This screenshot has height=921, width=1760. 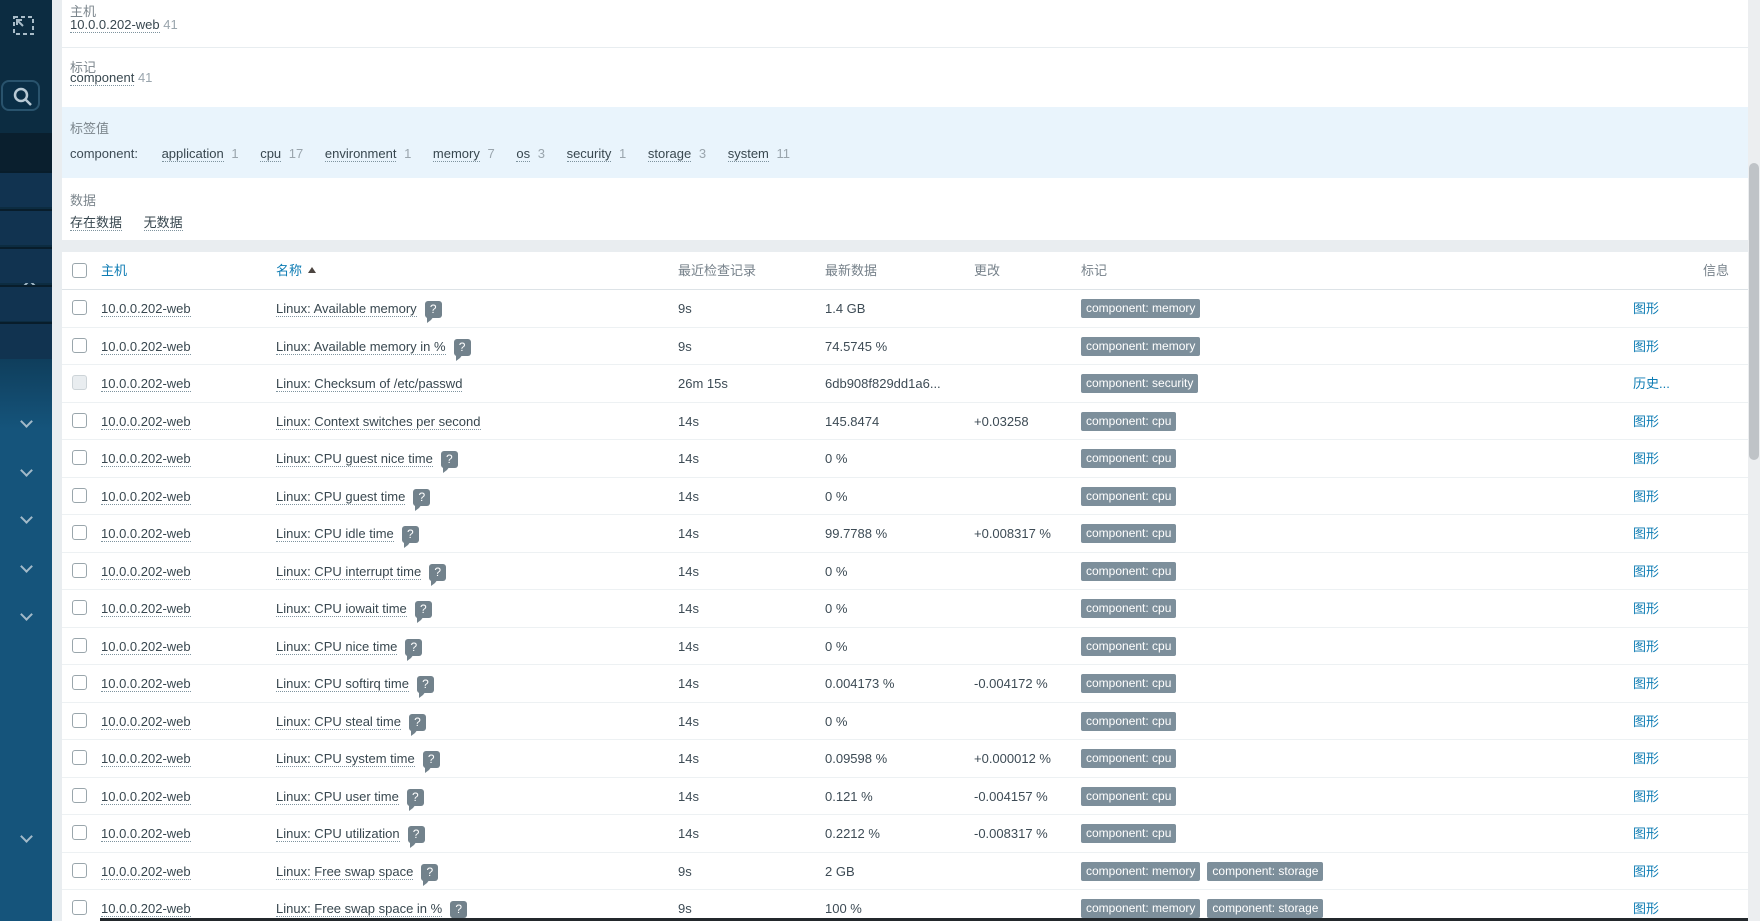 What do you see at coordinates (1754, 311) in the screenshot?
I see `vertical-scrollbar-thumb` at bounding box center [1754, 311].